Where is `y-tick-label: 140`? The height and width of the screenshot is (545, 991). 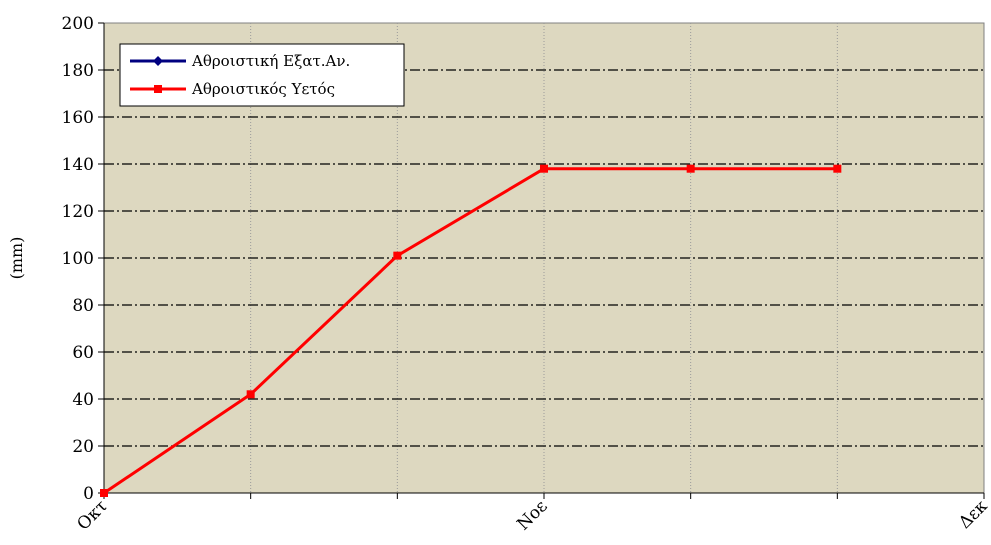
y-tick-label: 140 is located at coordinates (78, 165).